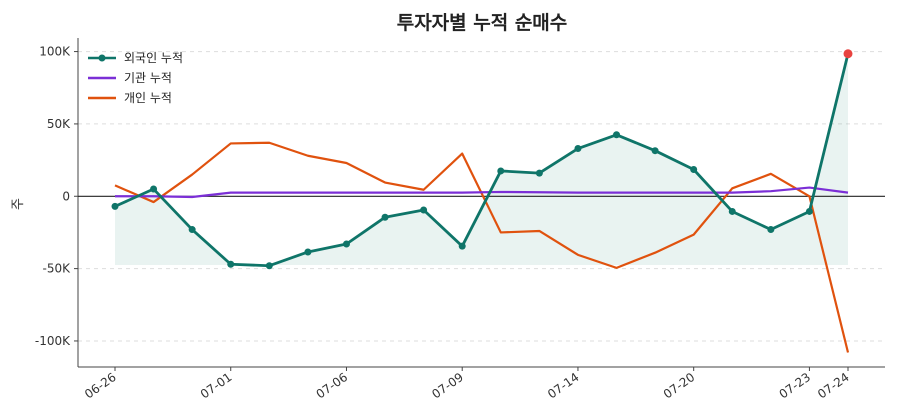 The image size is (900, 420). I want to click on x-tick-label: 07-14, so click(563, 385).